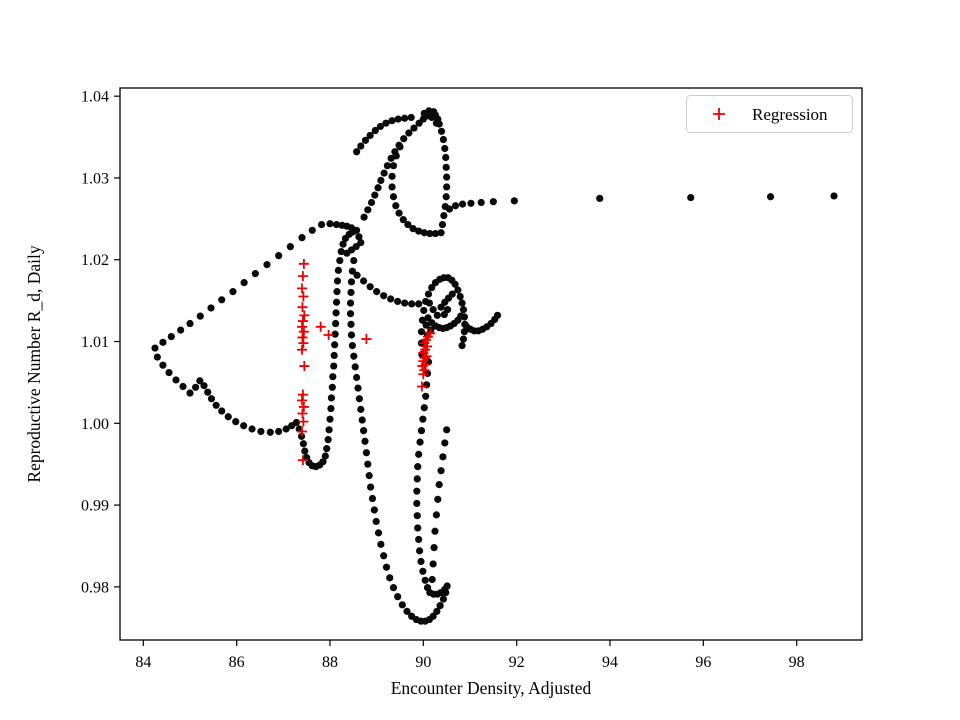 The image size is (960, 720). Describe the element at coordinates (517, 662) in the screenshot. I see `x-tick-label: 92` at that location.